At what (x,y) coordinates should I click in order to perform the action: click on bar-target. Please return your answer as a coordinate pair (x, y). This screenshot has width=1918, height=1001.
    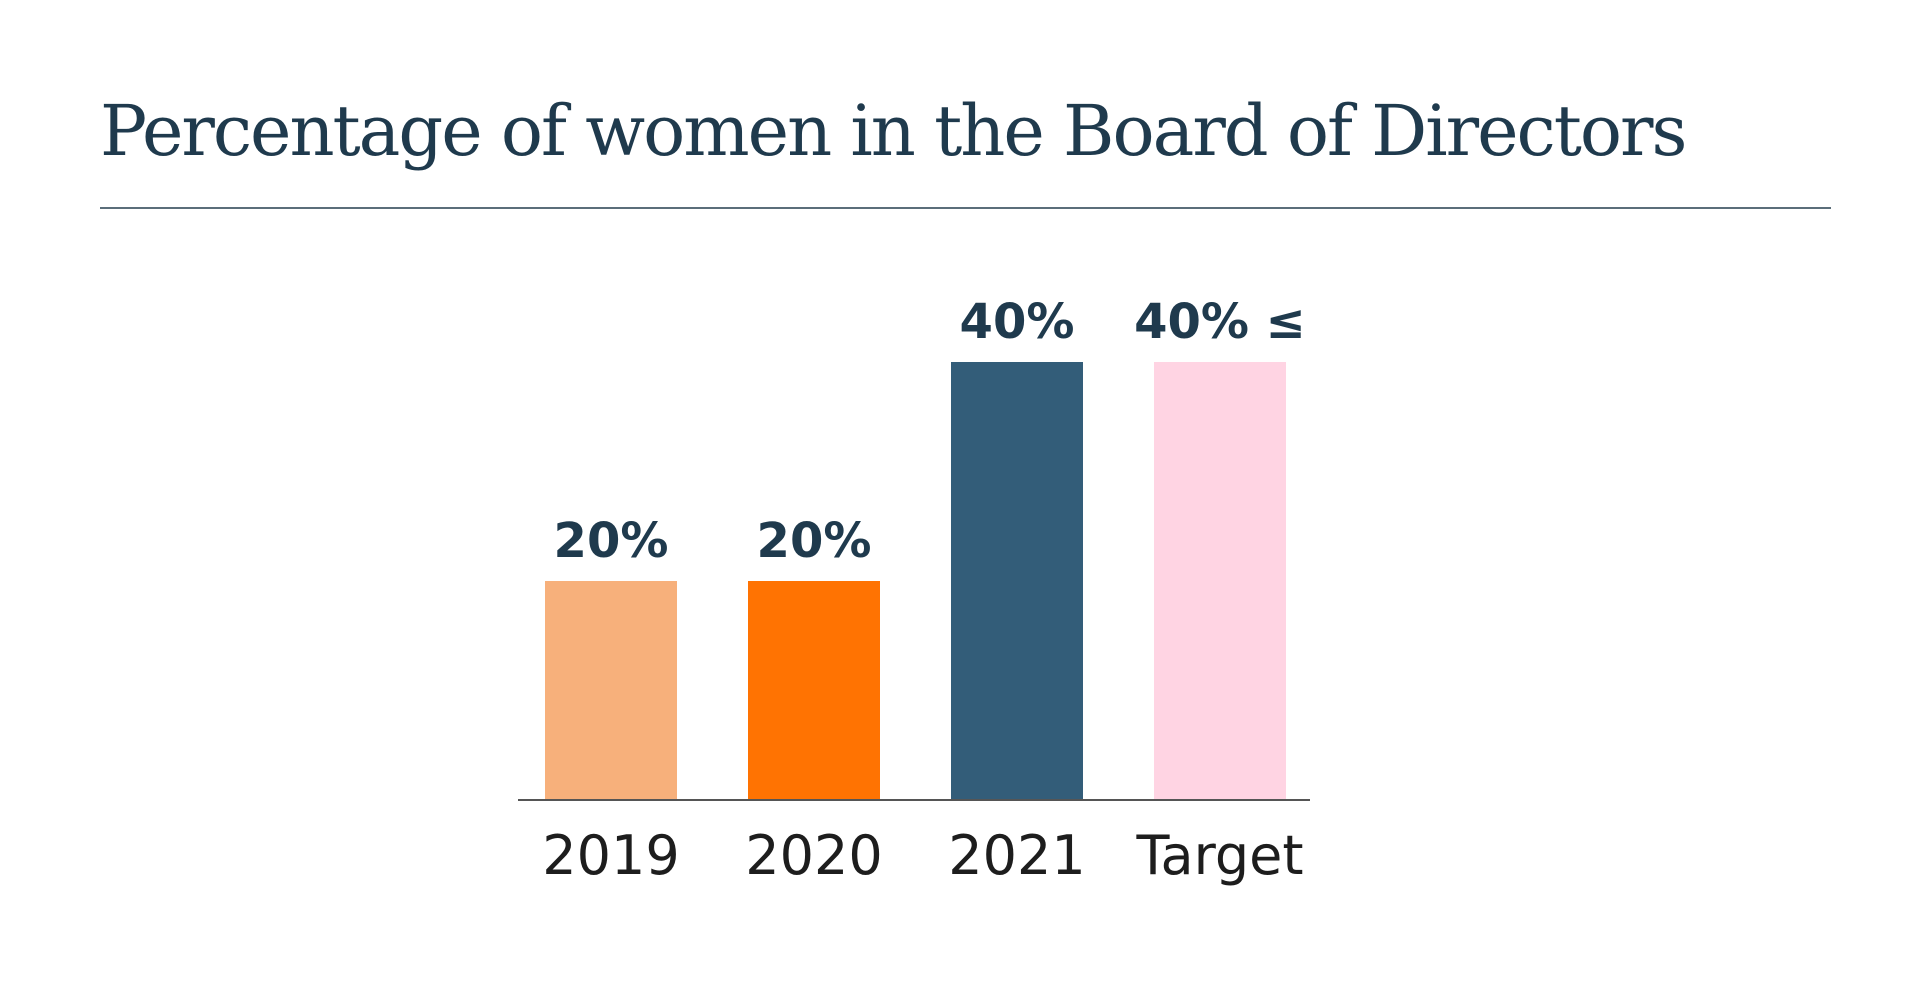
    Looking at the image, I should click on (1220, 581).